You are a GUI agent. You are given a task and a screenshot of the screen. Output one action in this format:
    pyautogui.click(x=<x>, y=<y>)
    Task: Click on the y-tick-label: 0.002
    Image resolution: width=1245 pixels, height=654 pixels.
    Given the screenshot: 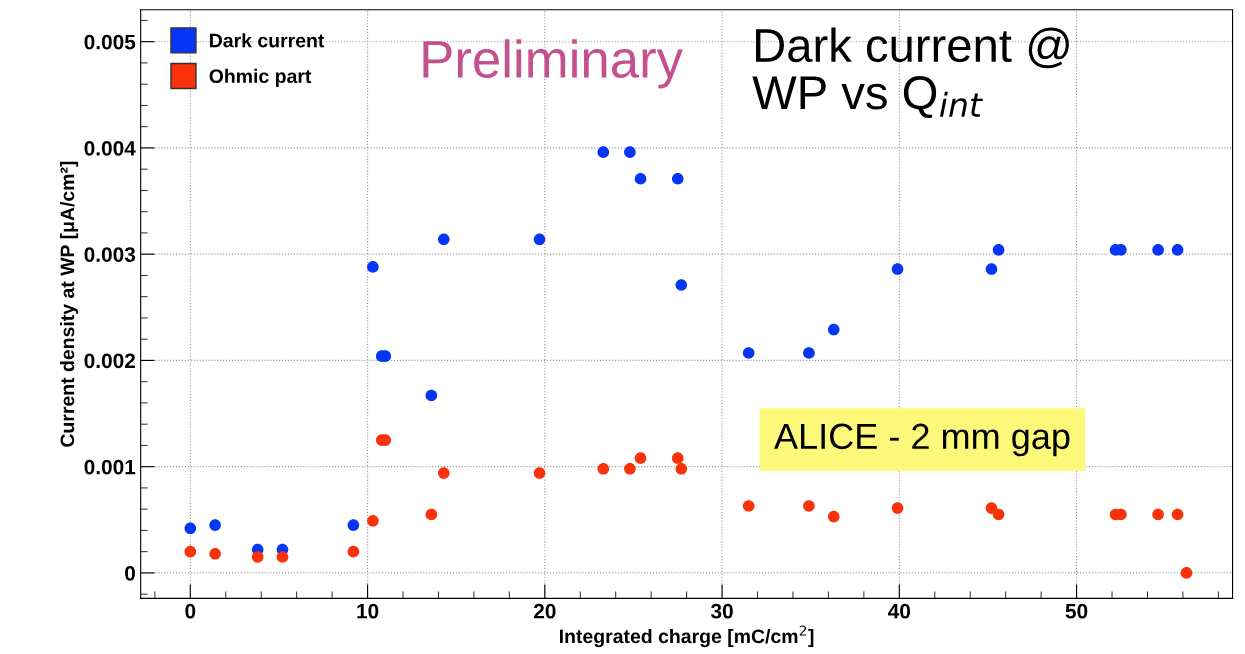 What is the action you would take?
    pyautogui.click(x=109, y=361)
    